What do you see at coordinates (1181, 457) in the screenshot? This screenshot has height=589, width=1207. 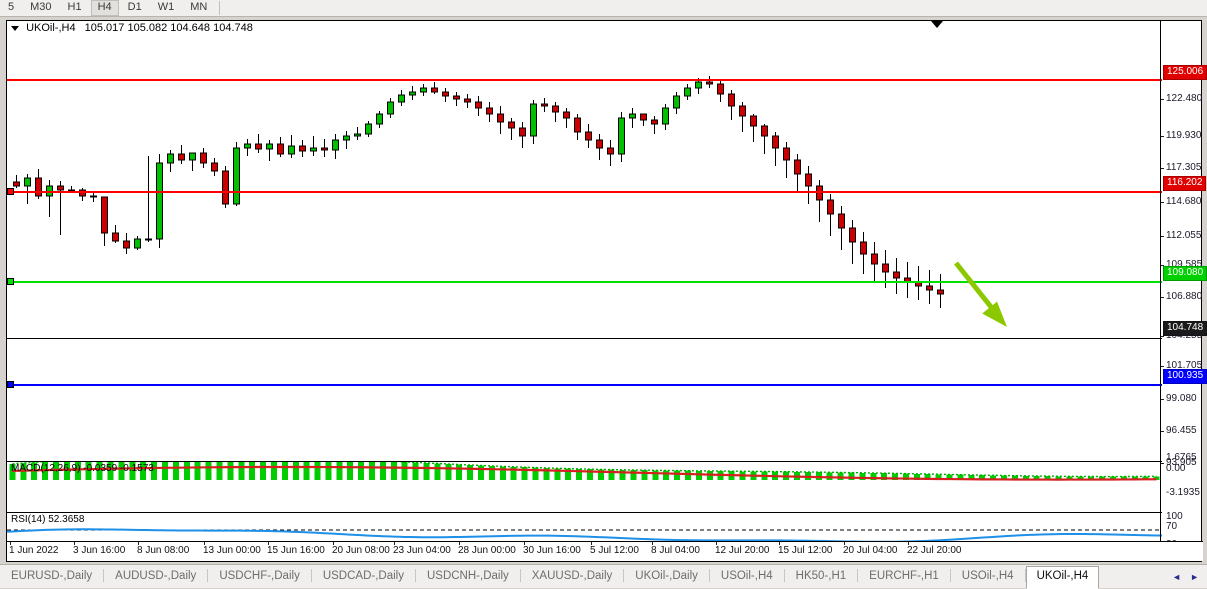 I see `macd-axis-label: 1.6765` at bounding box center [1181, 457].